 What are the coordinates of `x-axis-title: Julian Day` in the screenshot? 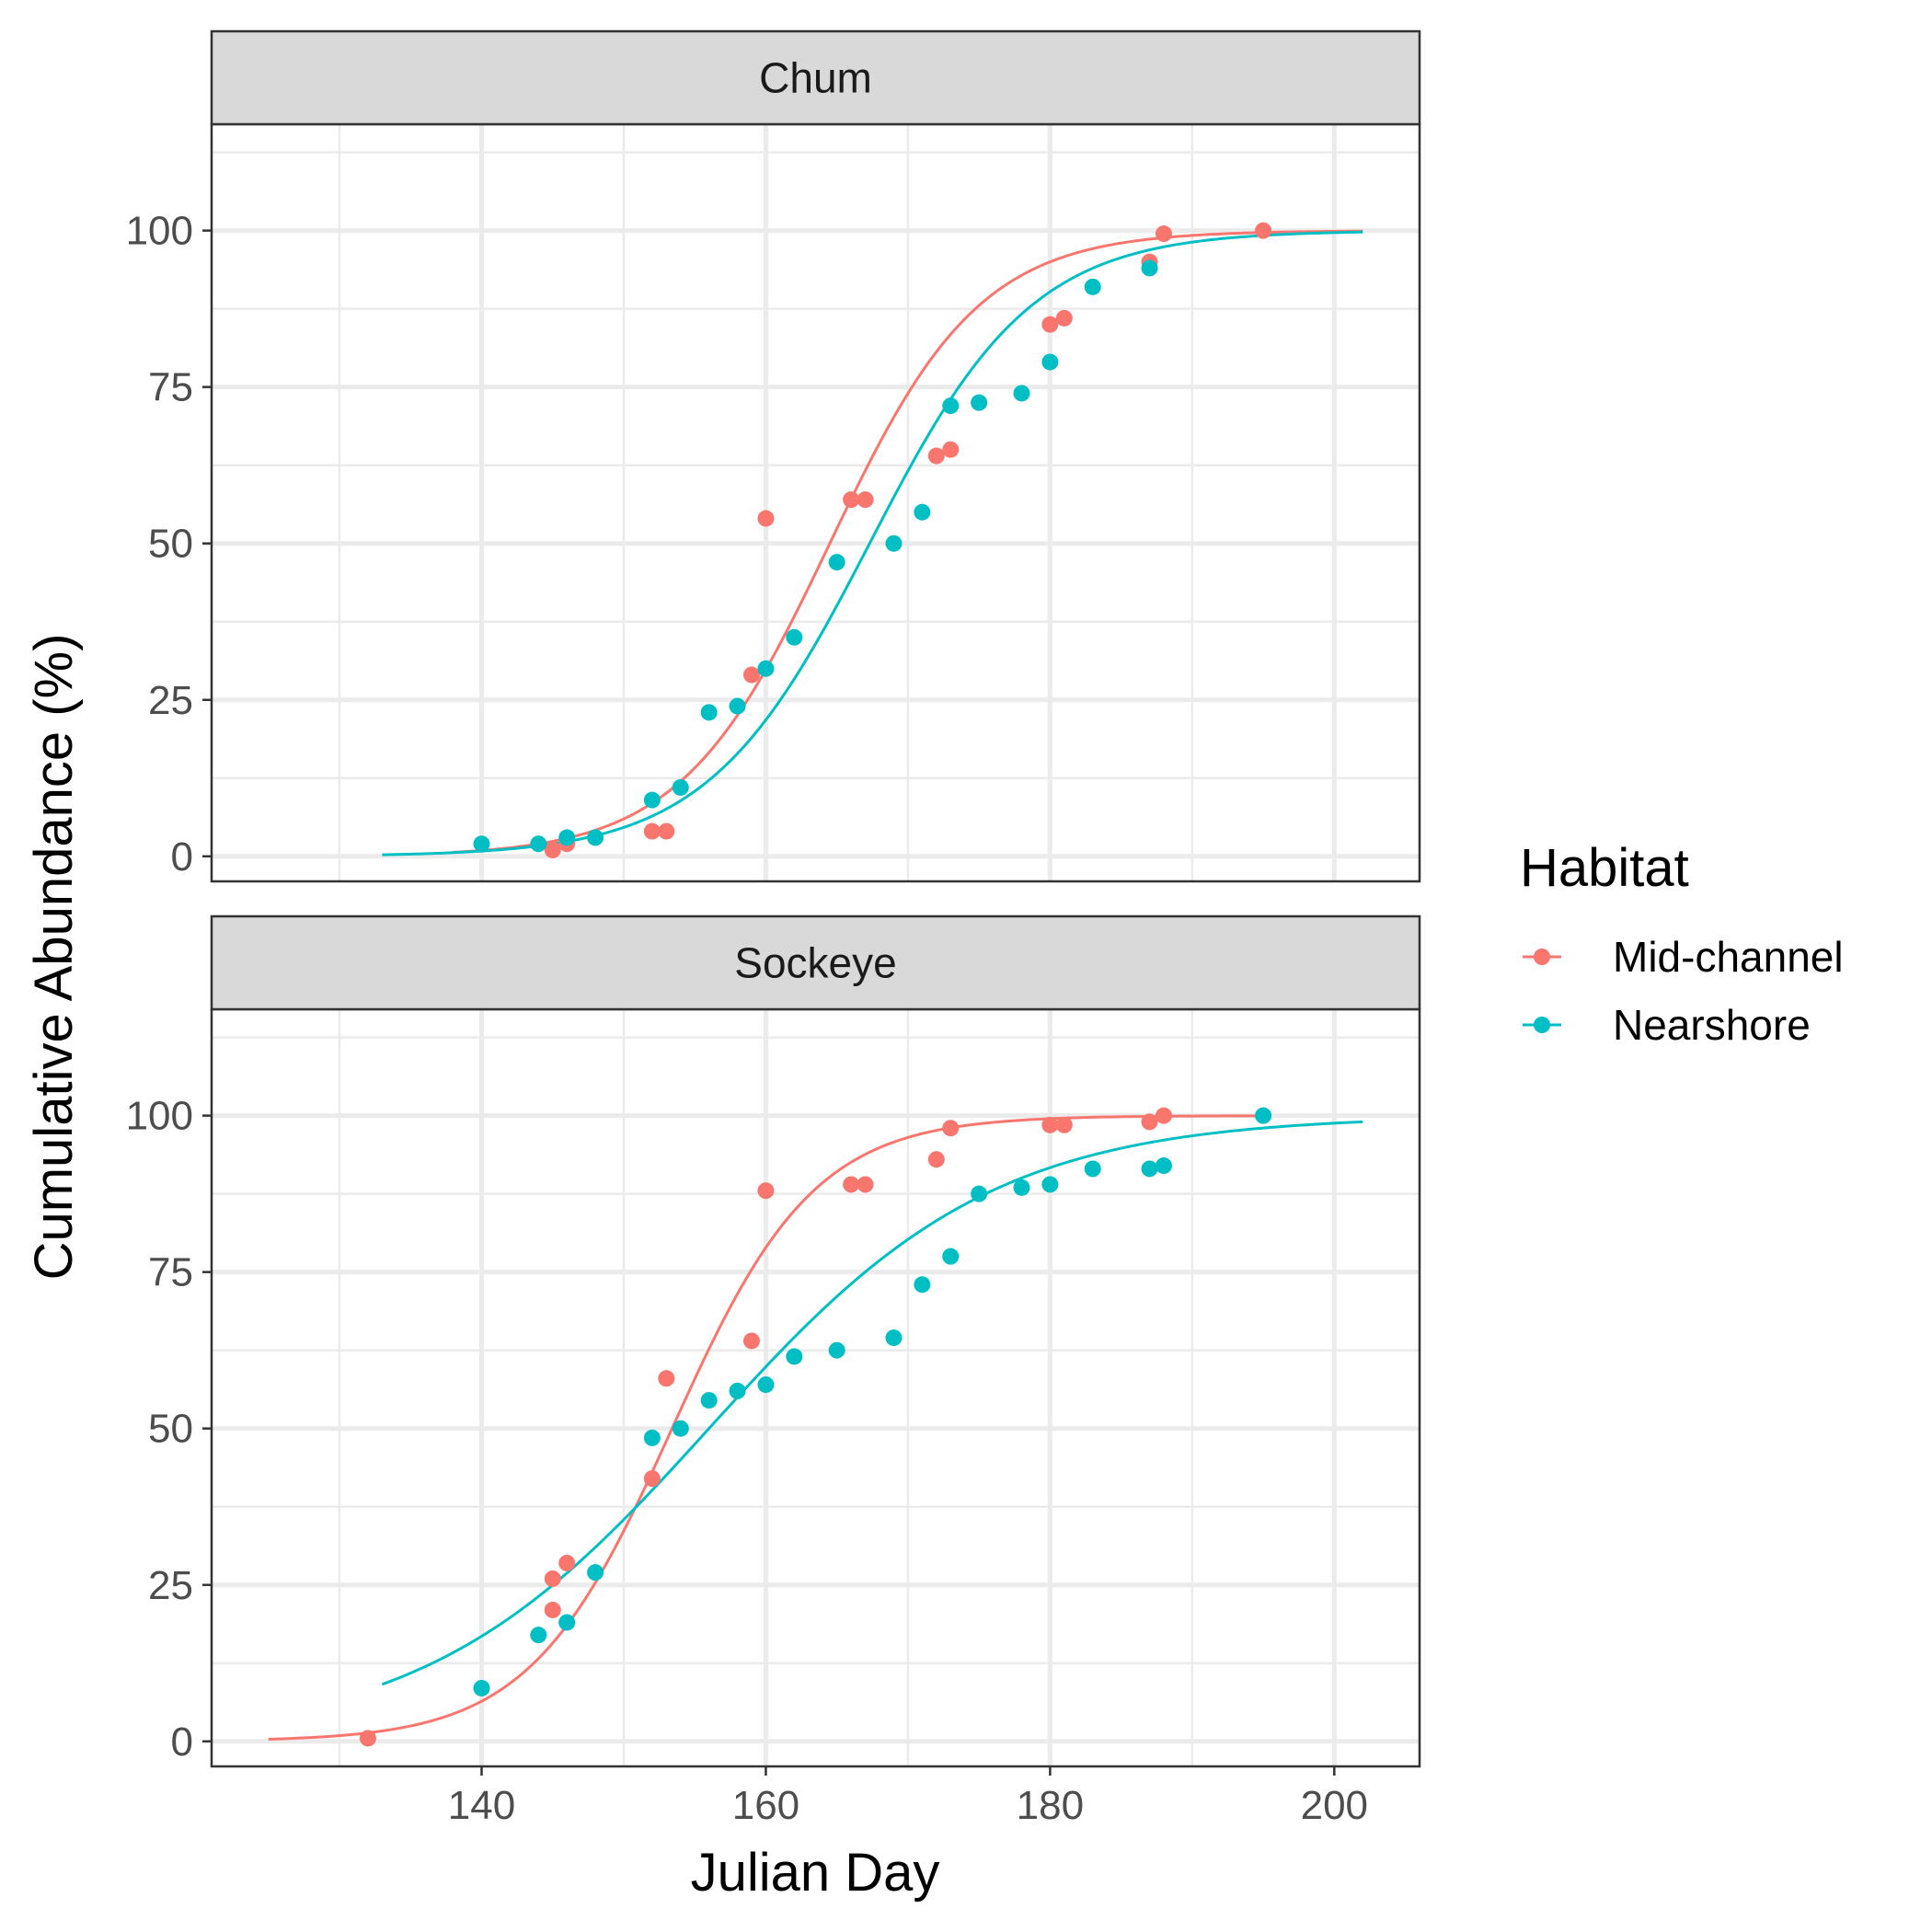 It's located at (815, 1873).